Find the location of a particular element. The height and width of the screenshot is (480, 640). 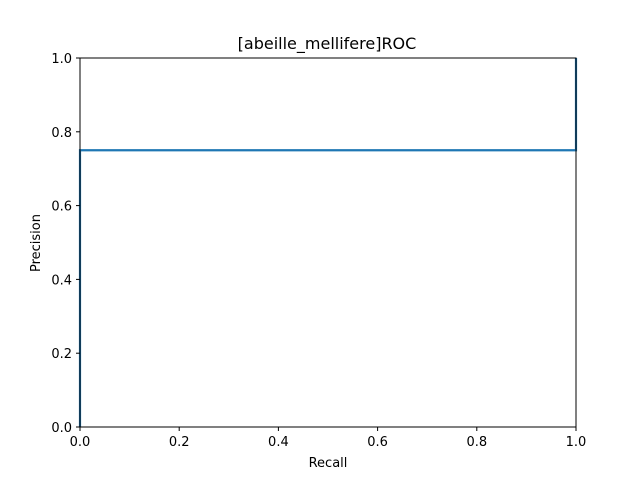

y-tick-label-3: 0.6 is located at coordinates (61, 207).